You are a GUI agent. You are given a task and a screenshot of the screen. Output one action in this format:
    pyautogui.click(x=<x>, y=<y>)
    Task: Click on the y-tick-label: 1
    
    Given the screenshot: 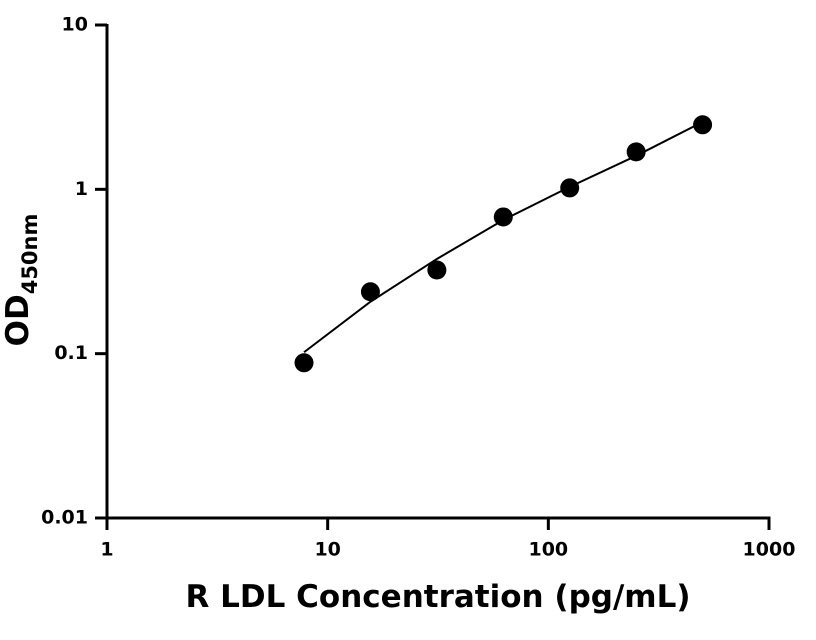 What is the action you would take?
    pyautogui.click(x=81, y=189)
    